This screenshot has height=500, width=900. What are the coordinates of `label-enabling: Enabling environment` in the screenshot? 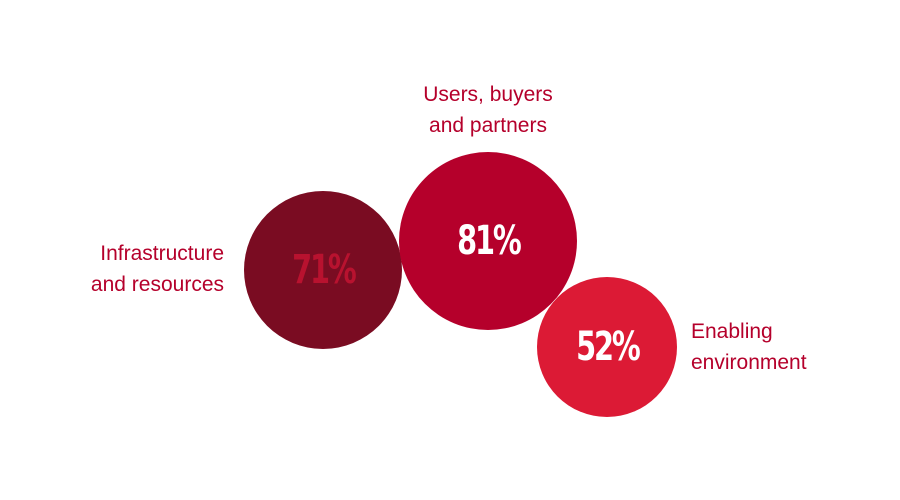 It's located at (749, 347).